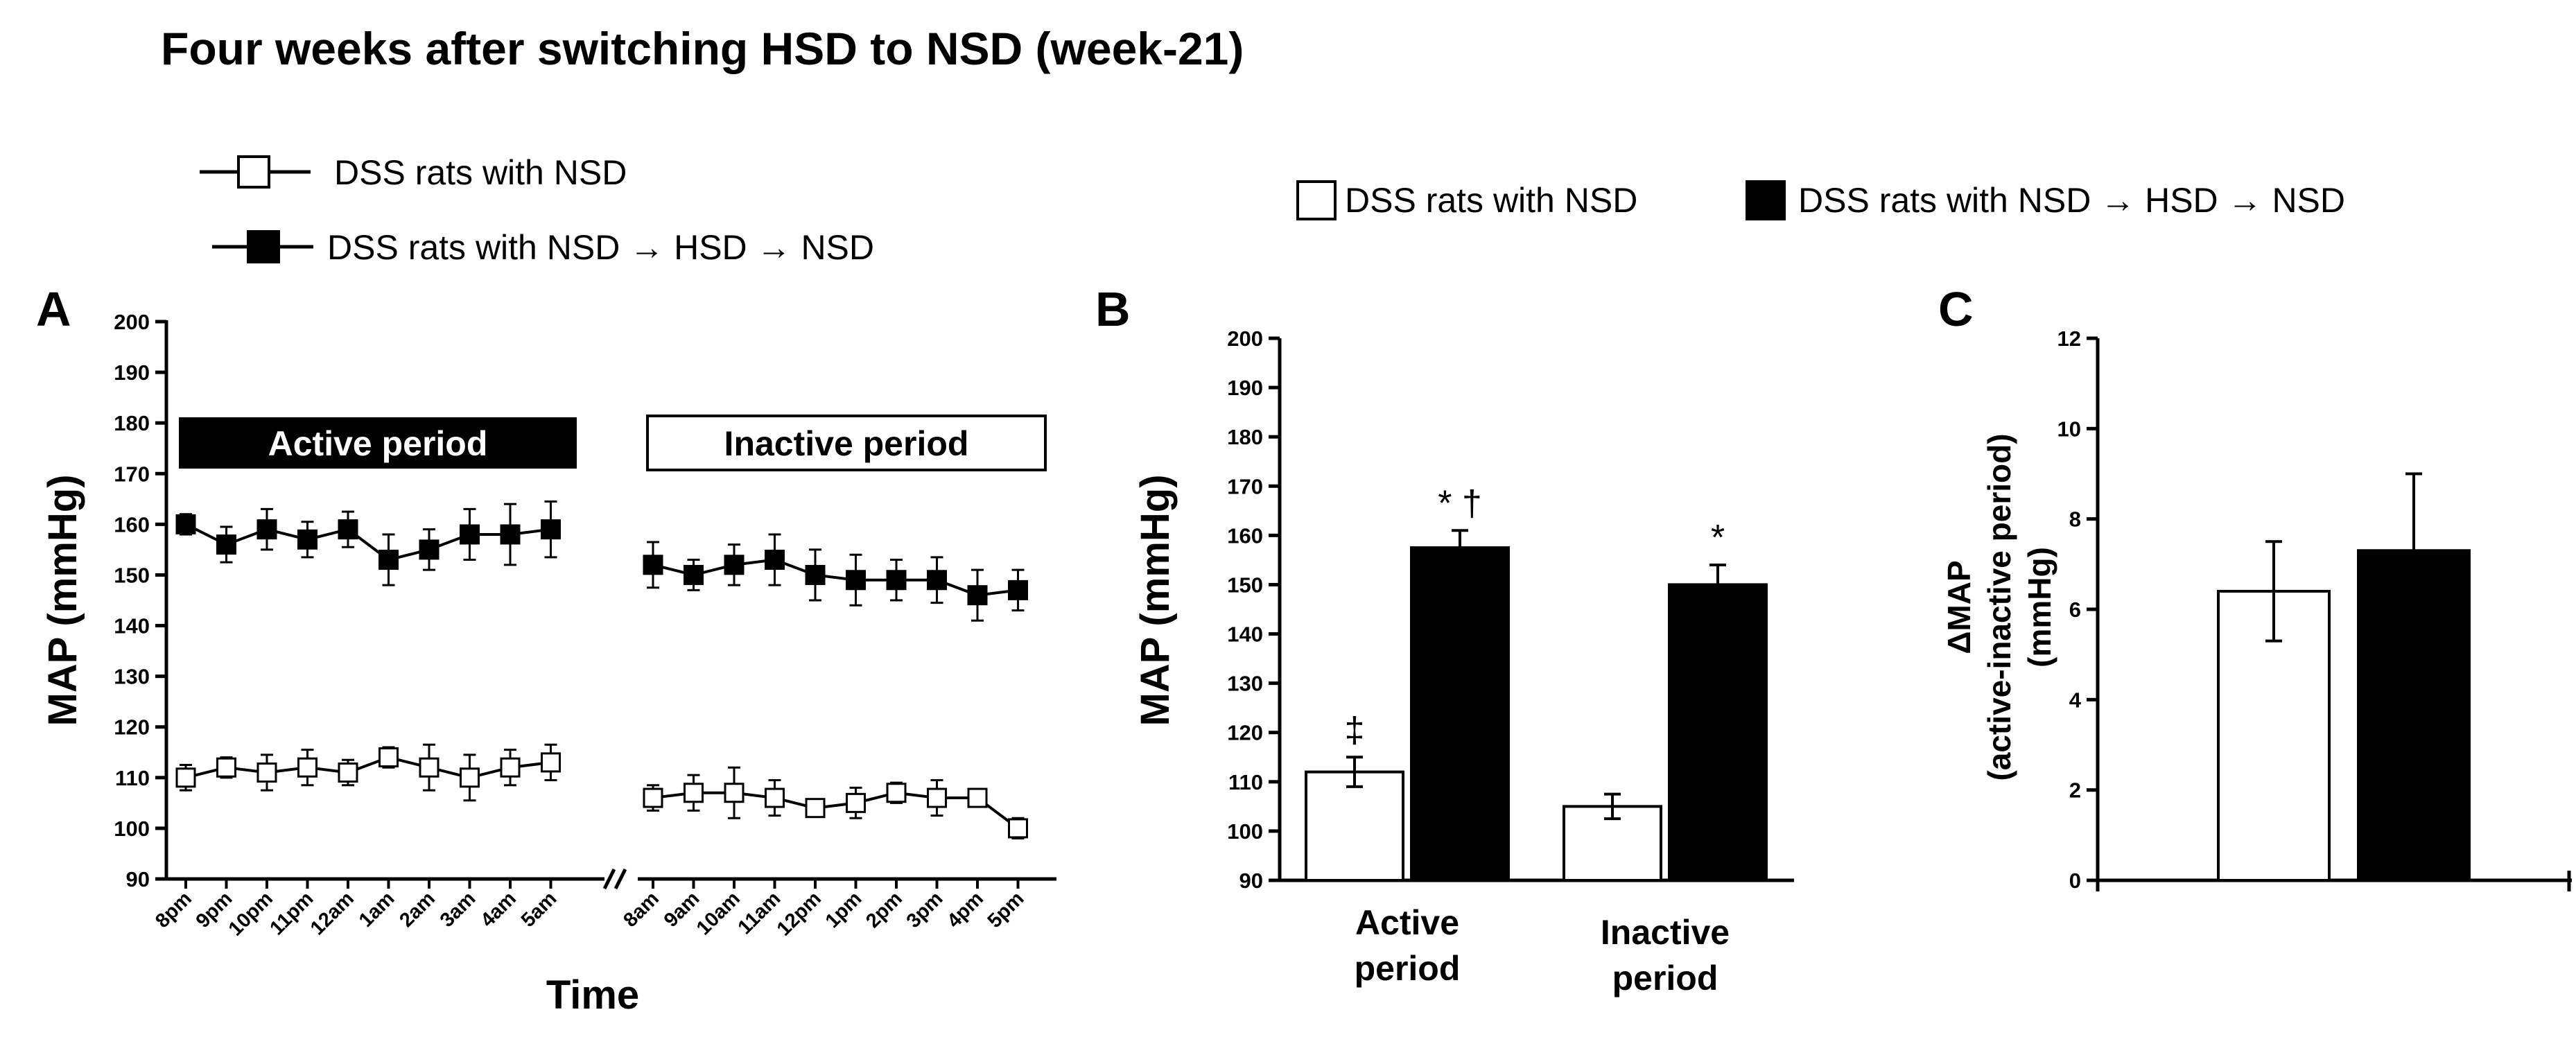  Describe the element at coordinates (138, 879) in the screenshot. I see `panel-a-y-tick-label-90: 90` at that location.